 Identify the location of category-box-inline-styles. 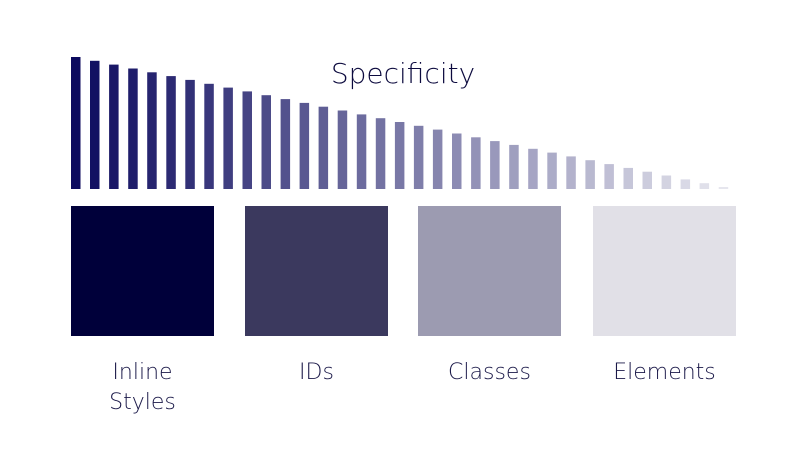
(142, 271).